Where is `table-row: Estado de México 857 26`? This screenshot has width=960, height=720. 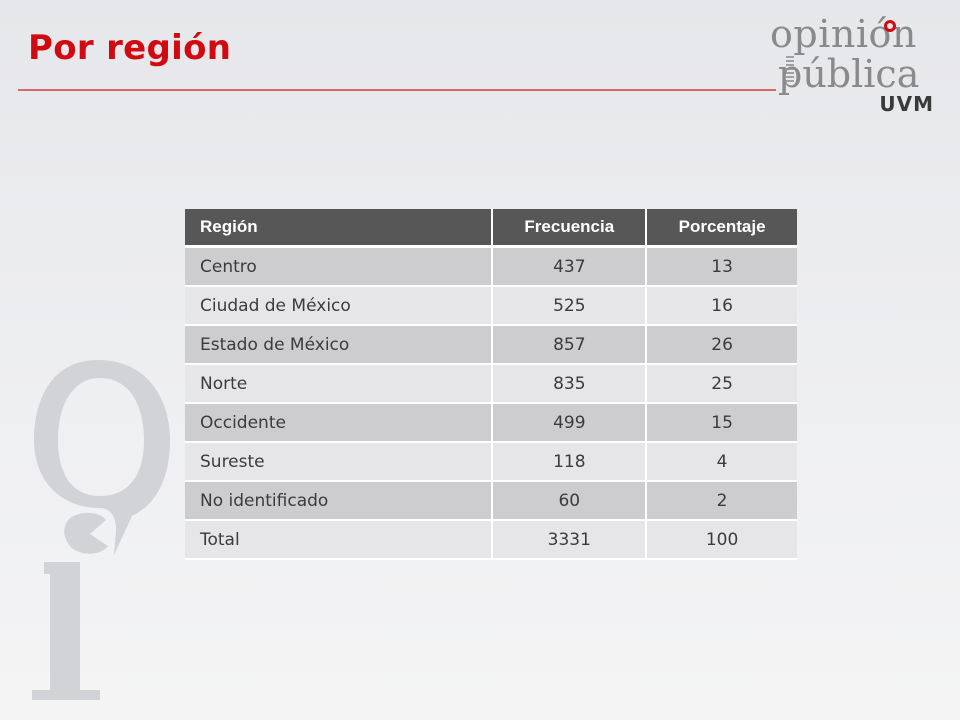
table-row: Estado de México 857 26 is located at coordinates (491, 345).